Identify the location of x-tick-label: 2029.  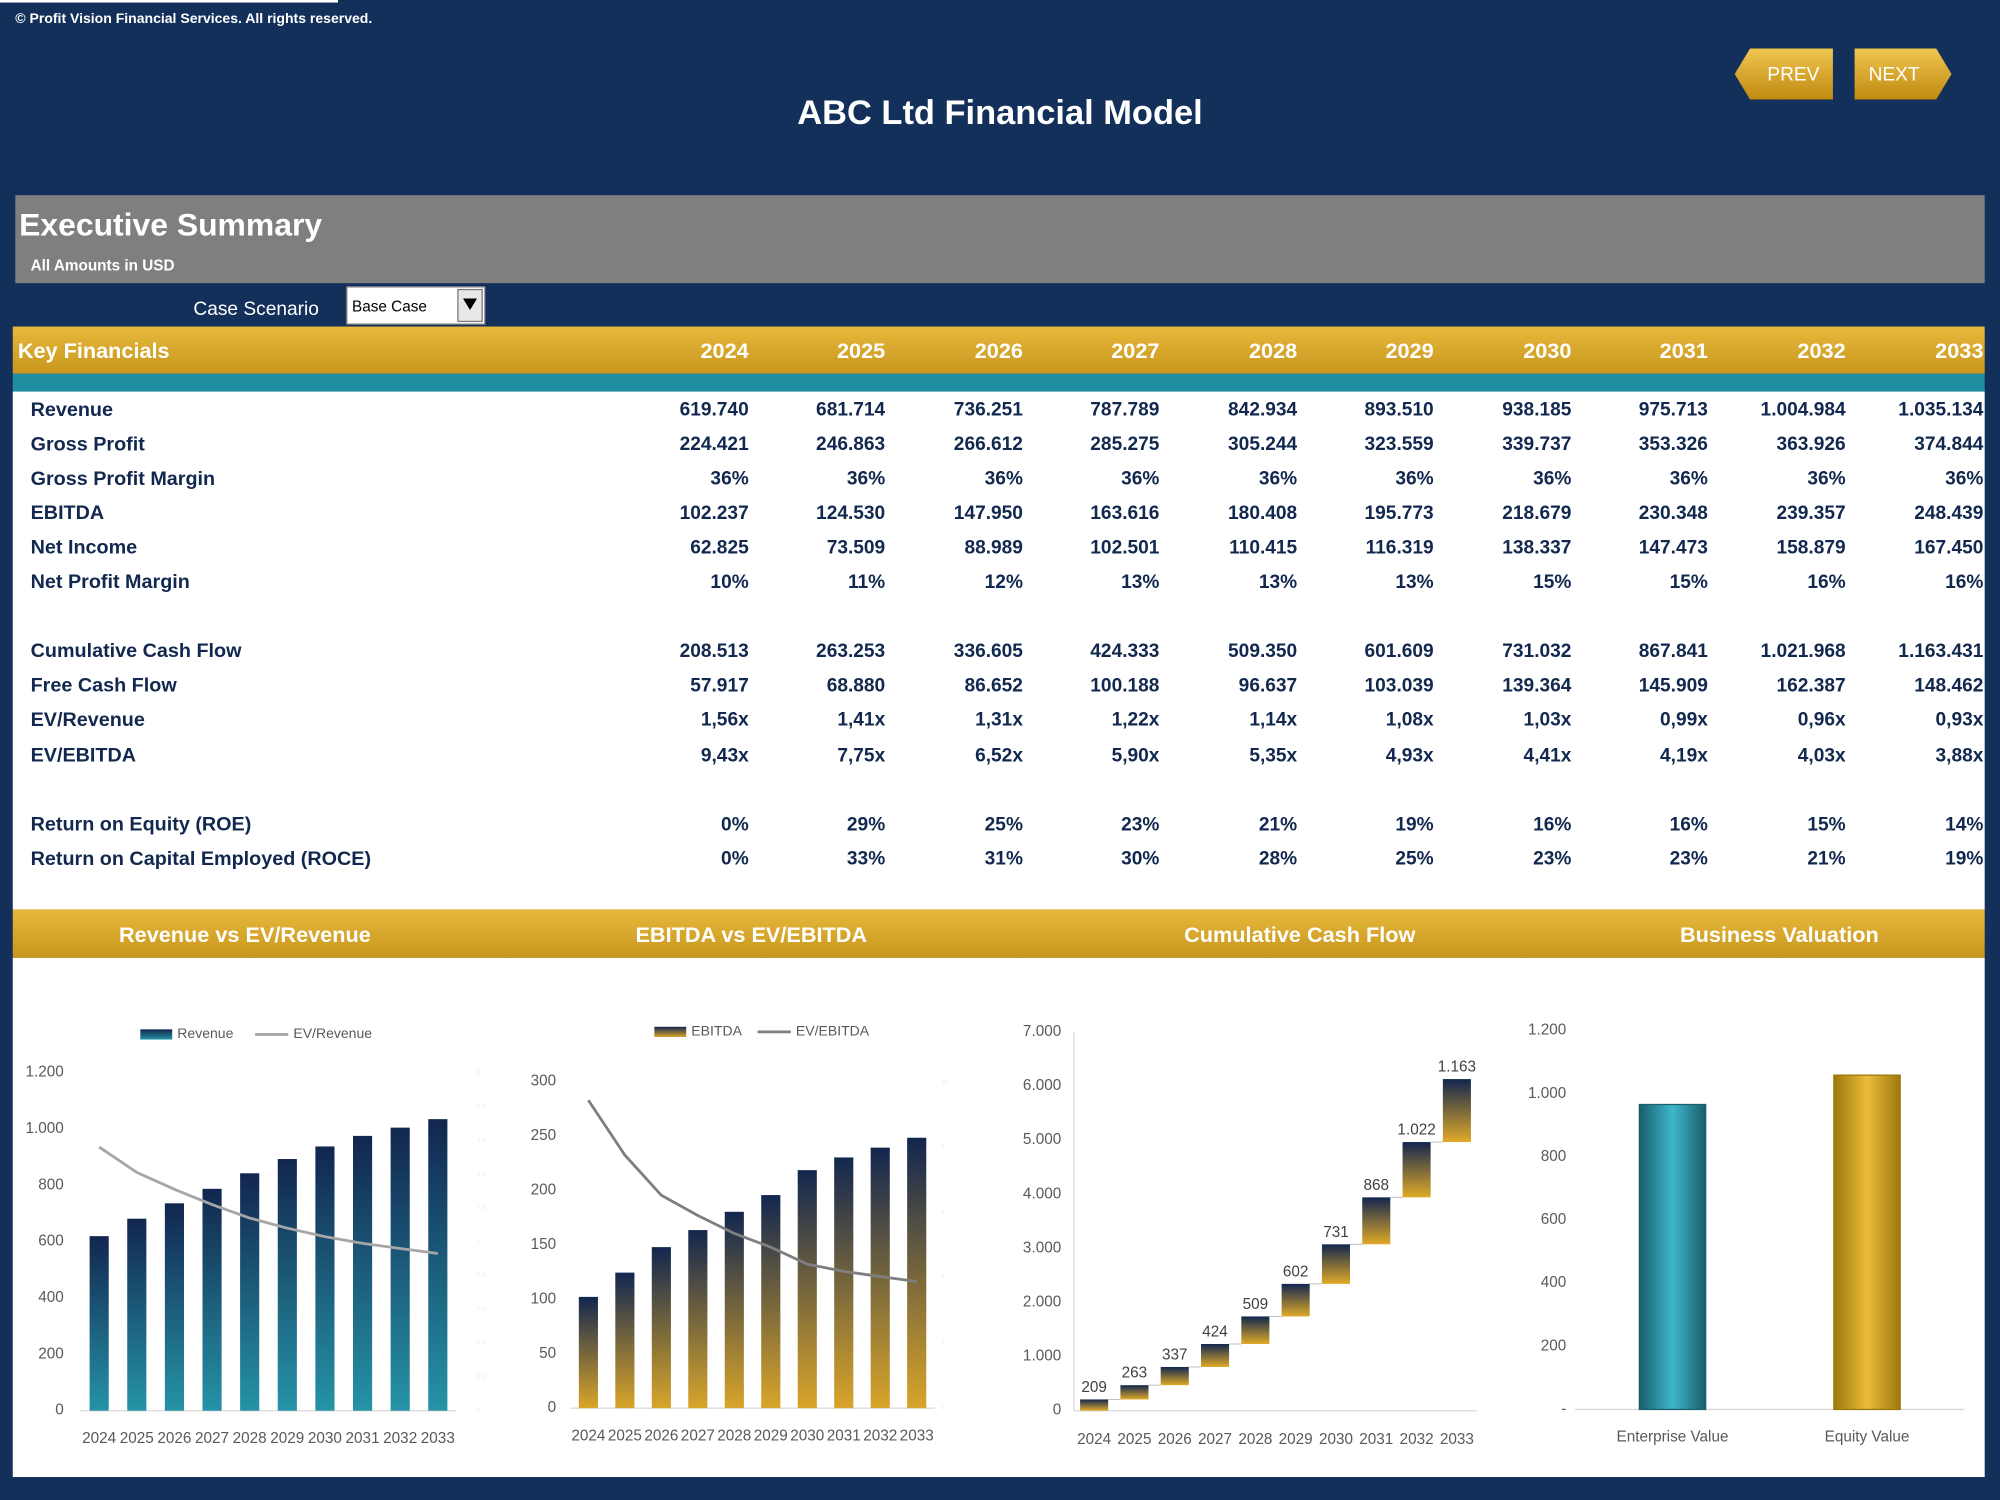
(771, 1435).